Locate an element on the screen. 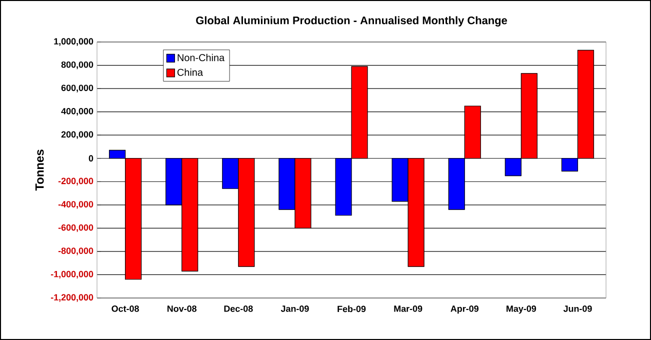  y-tick-label: -1,200,000 is located at coordinates (72, 298).